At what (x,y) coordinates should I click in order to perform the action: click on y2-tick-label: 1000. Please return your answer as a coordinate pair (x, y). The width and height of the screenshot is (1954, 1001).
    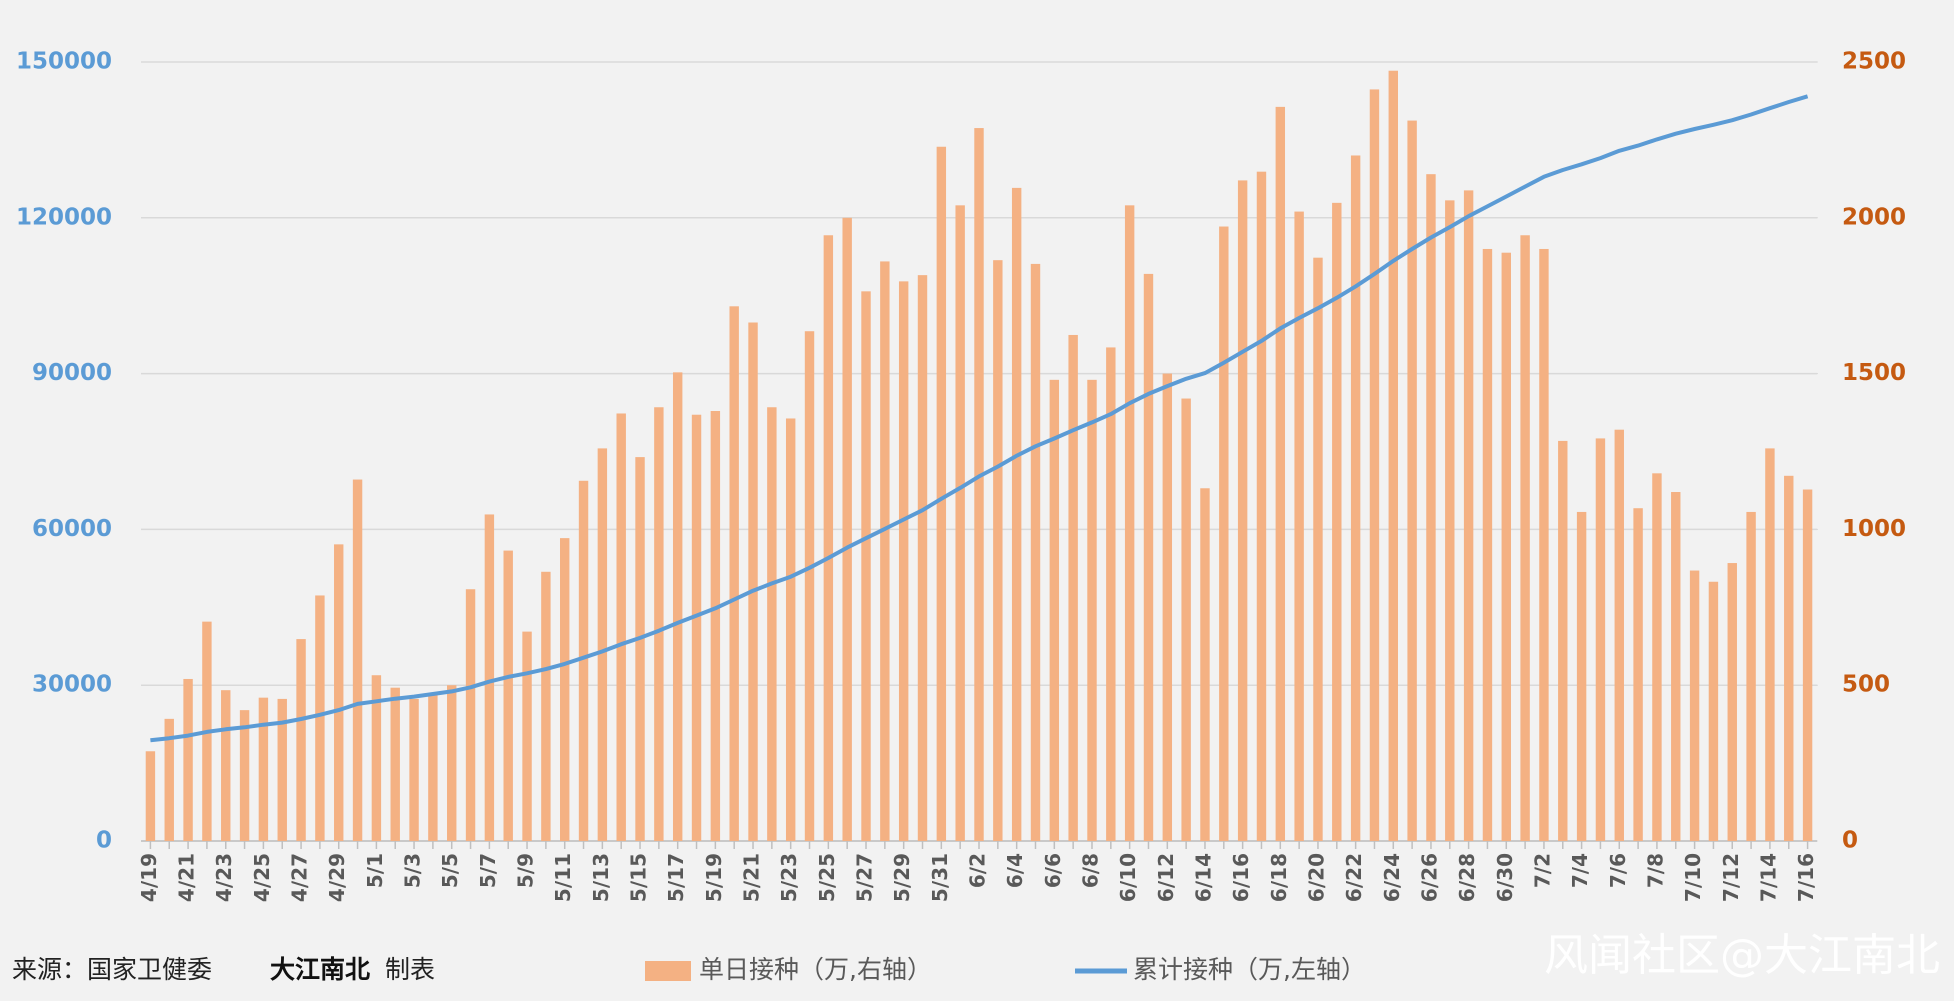
    Looking at the image, I should click on (1874, 529).